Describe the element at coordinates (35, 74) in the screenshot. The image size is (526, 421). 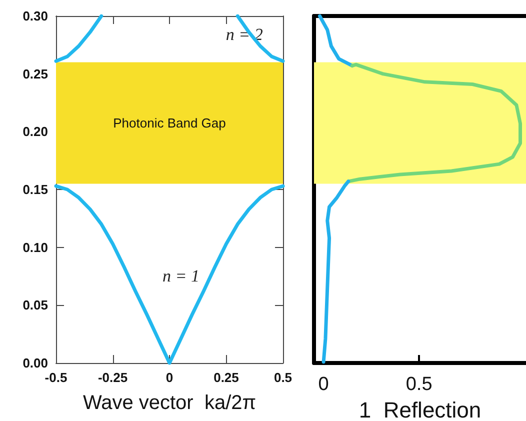
I see `y-tick-label: 0.25` at that location.